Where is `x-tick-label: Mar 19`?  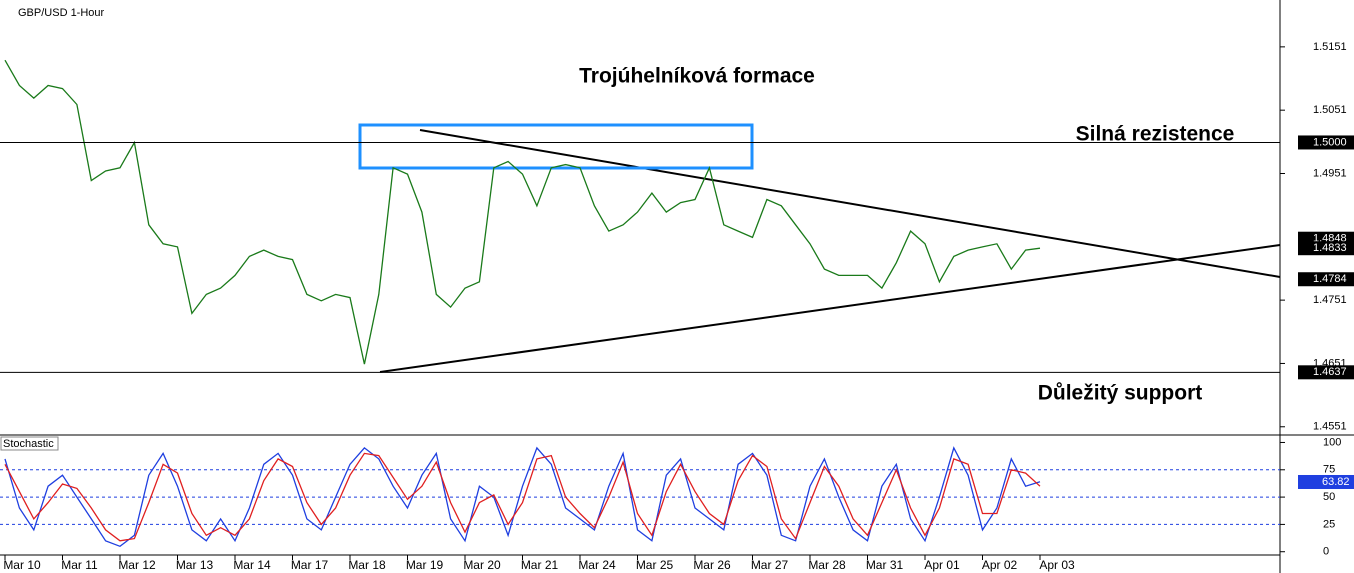
x-tick-label: Mar 19 is located at coordinates (425, 565).